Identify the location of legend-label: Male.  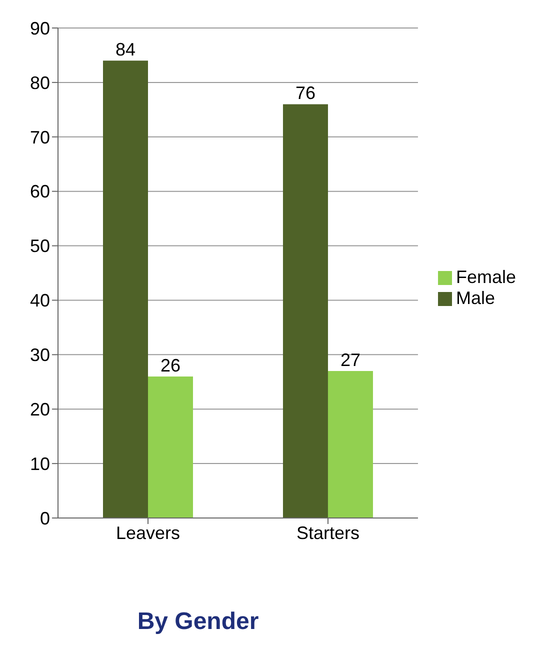
(475, 298).